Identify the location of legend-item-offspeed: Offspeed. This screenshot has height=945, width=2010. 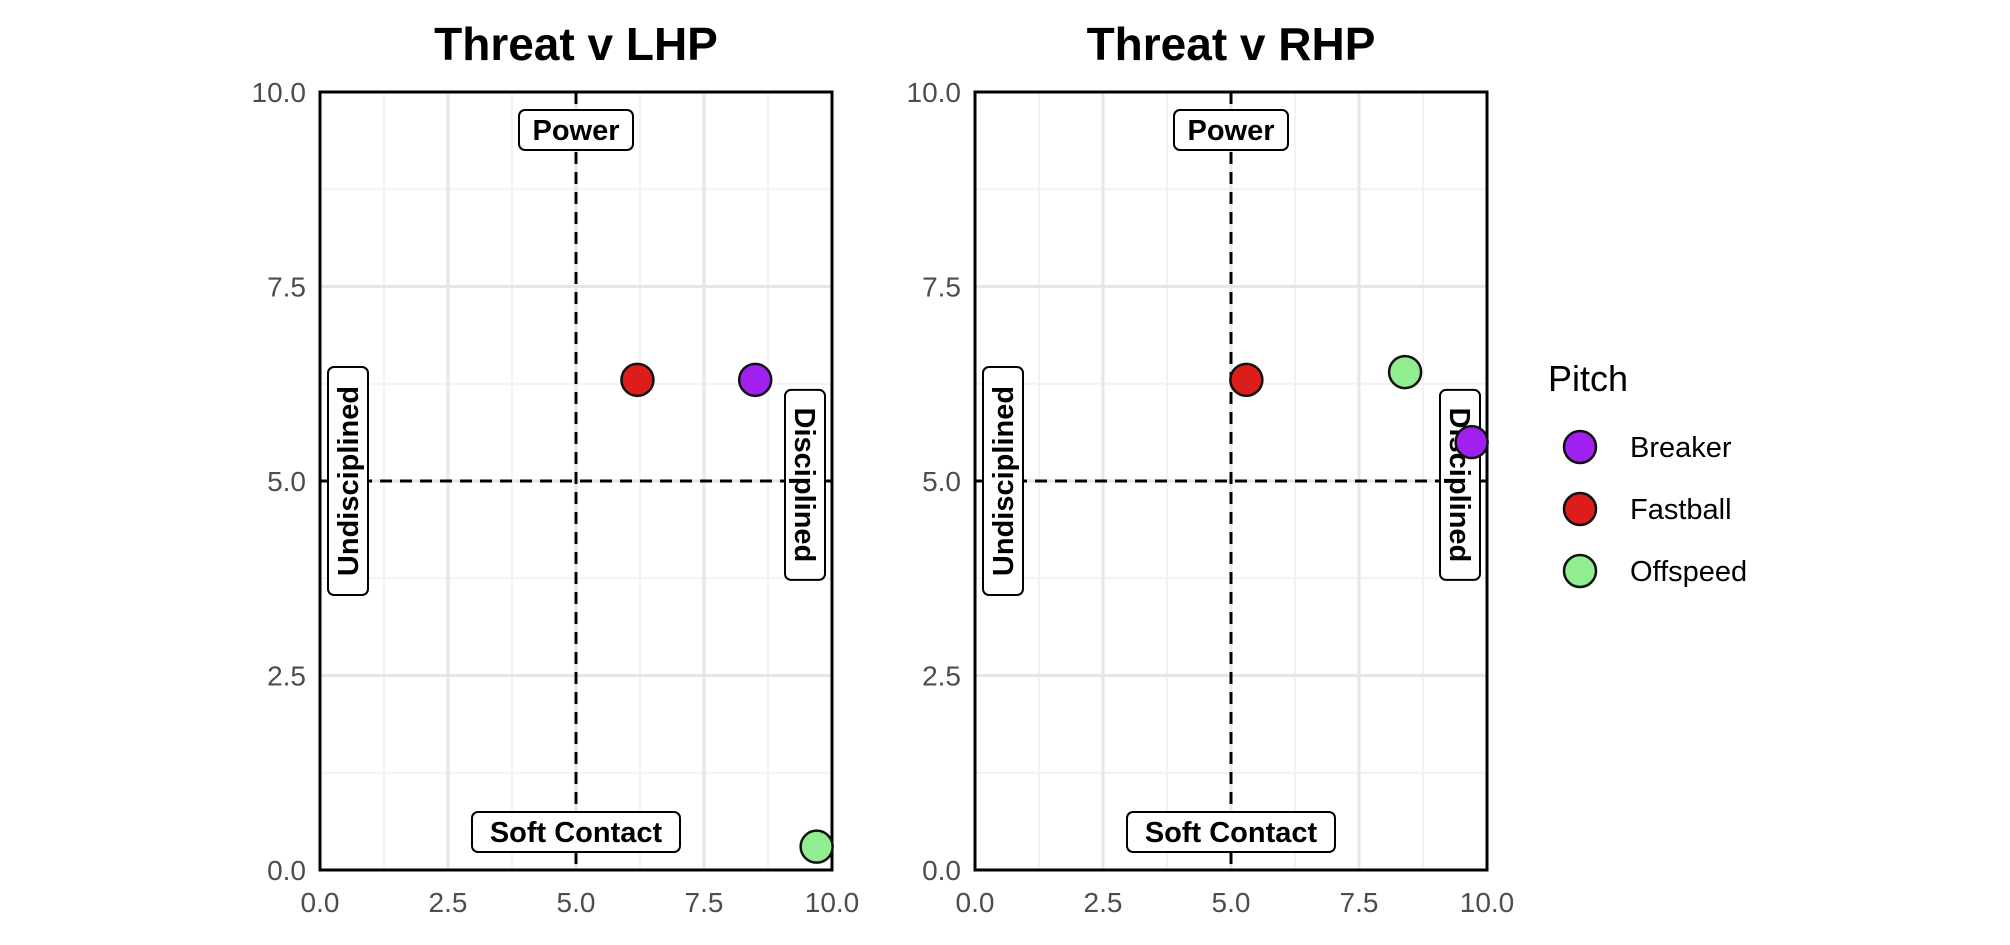
(1654, 571).